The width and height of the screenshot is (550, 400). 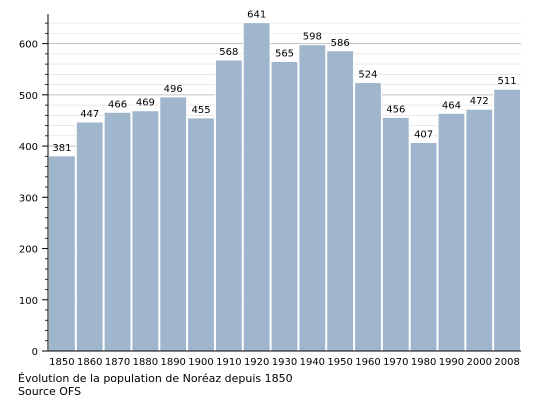 What do you see at coordinates (89, 114) in the screenshot?
I see `value-label-1860: 447` at bounding box center [89, 114].